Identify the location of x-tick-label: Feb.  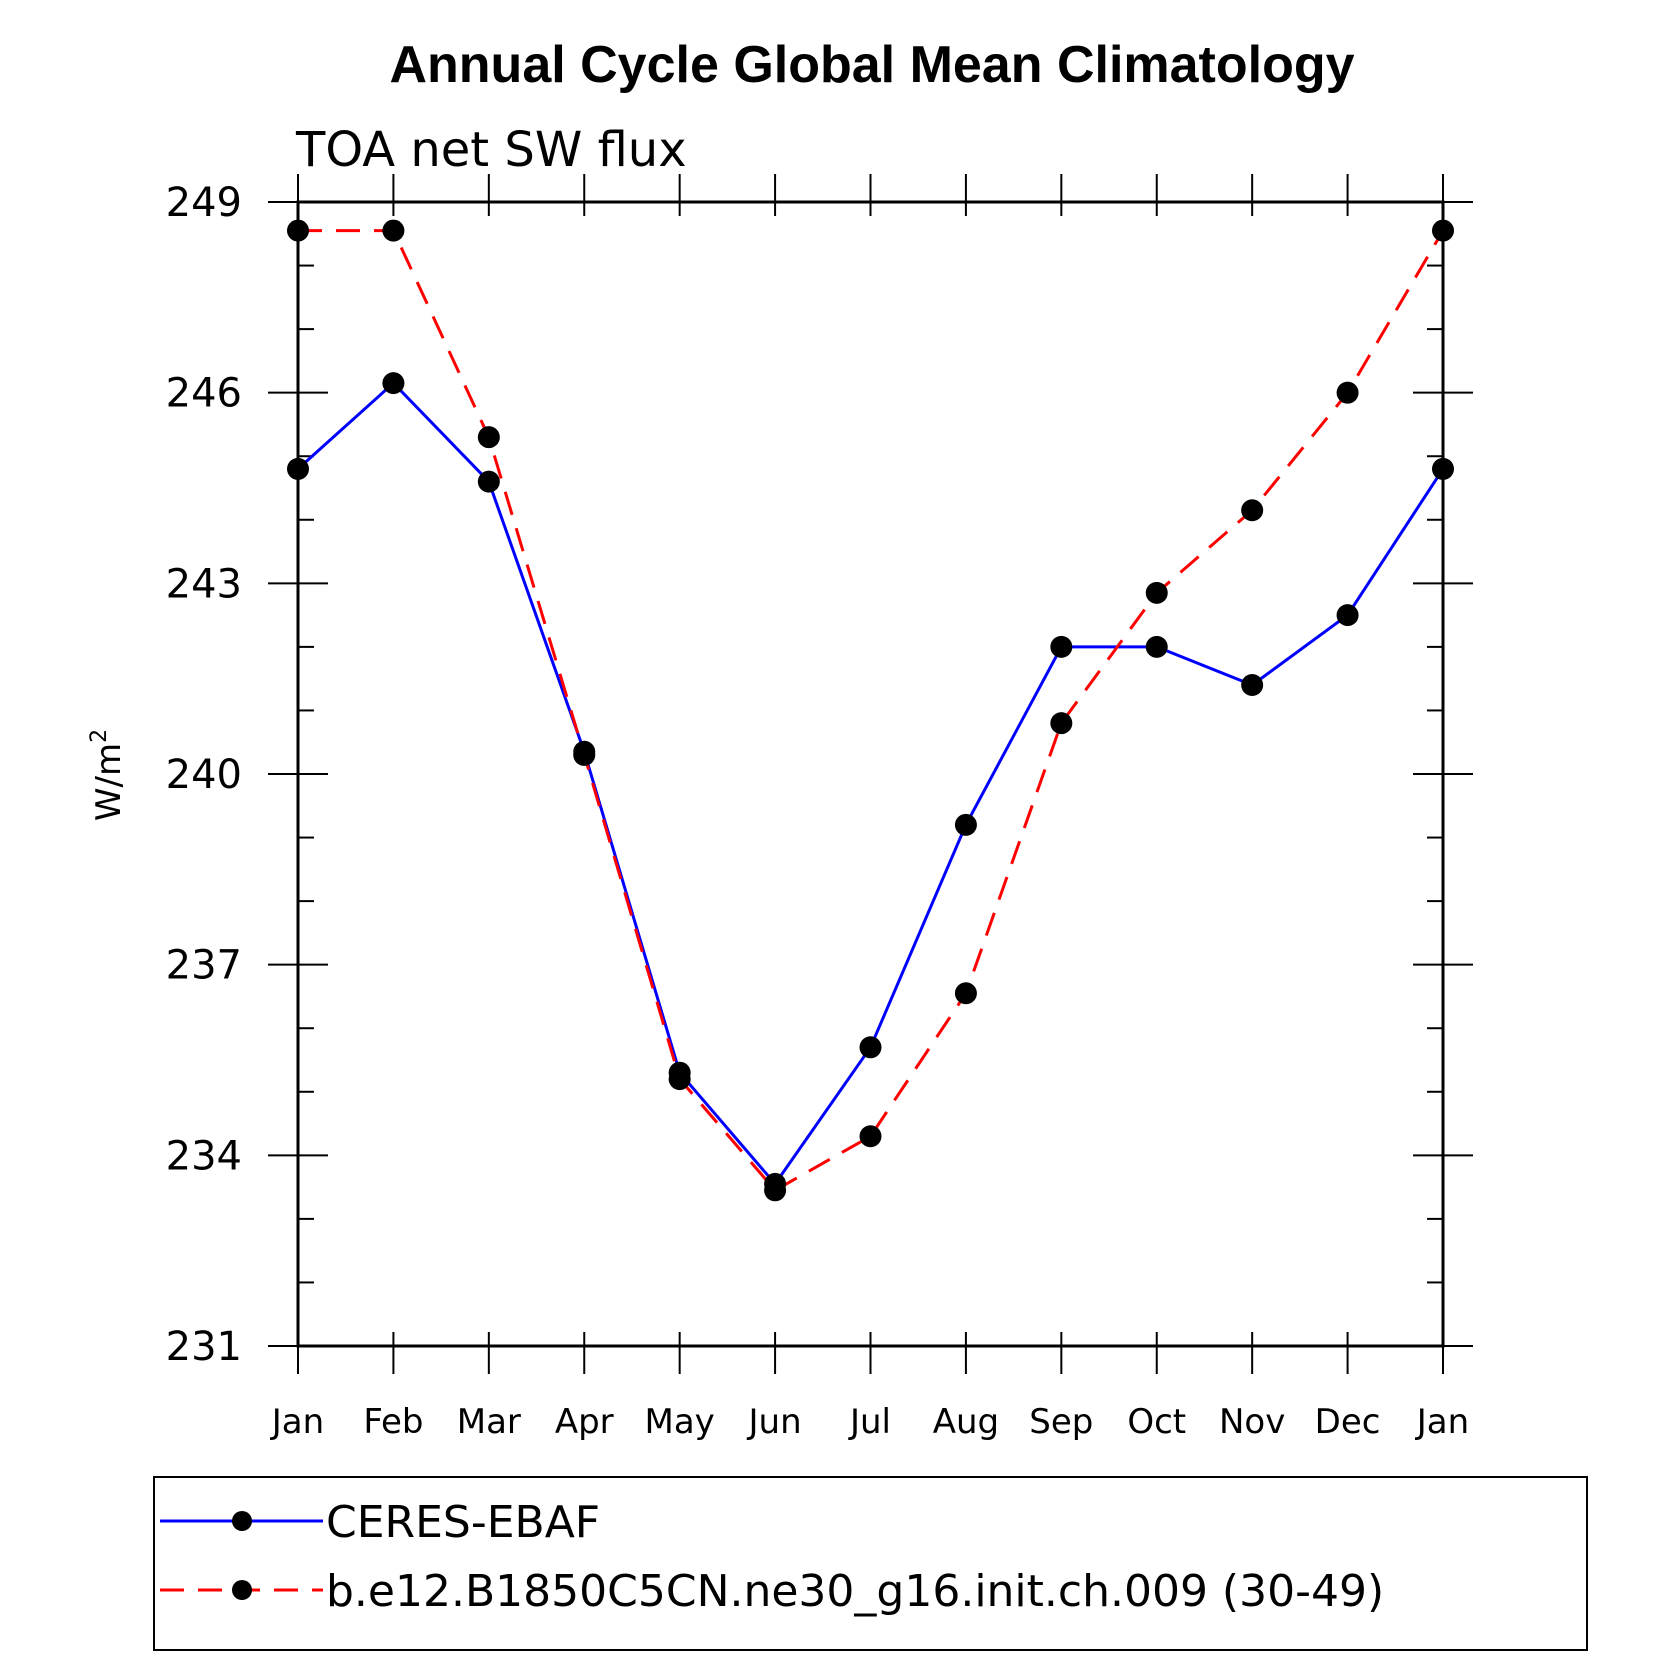
(393, 1422).